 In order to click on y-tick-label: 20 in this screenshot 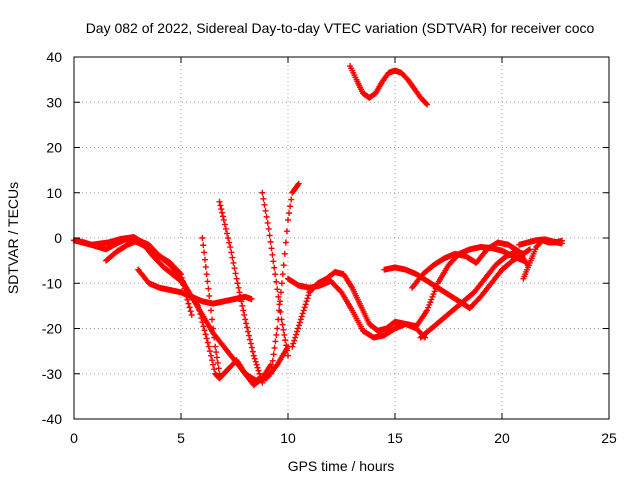, I will do `click(54, 148)`.